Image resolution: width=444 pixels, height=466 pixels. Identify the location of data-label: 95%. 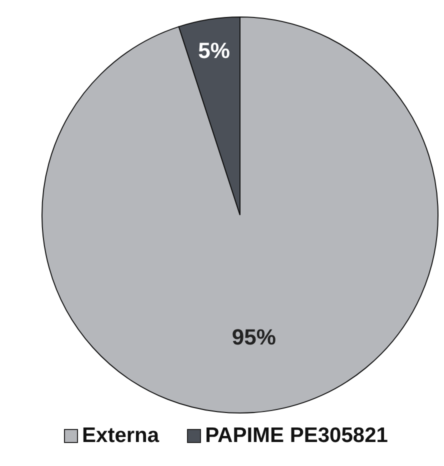
(254, 337).